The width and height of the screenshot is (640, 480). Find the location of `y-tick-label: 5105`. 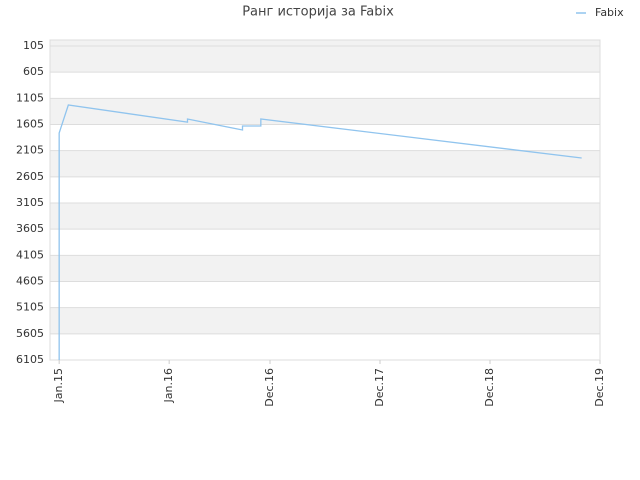

y-tick-label: 5105 is located at coordinates (30, 307).